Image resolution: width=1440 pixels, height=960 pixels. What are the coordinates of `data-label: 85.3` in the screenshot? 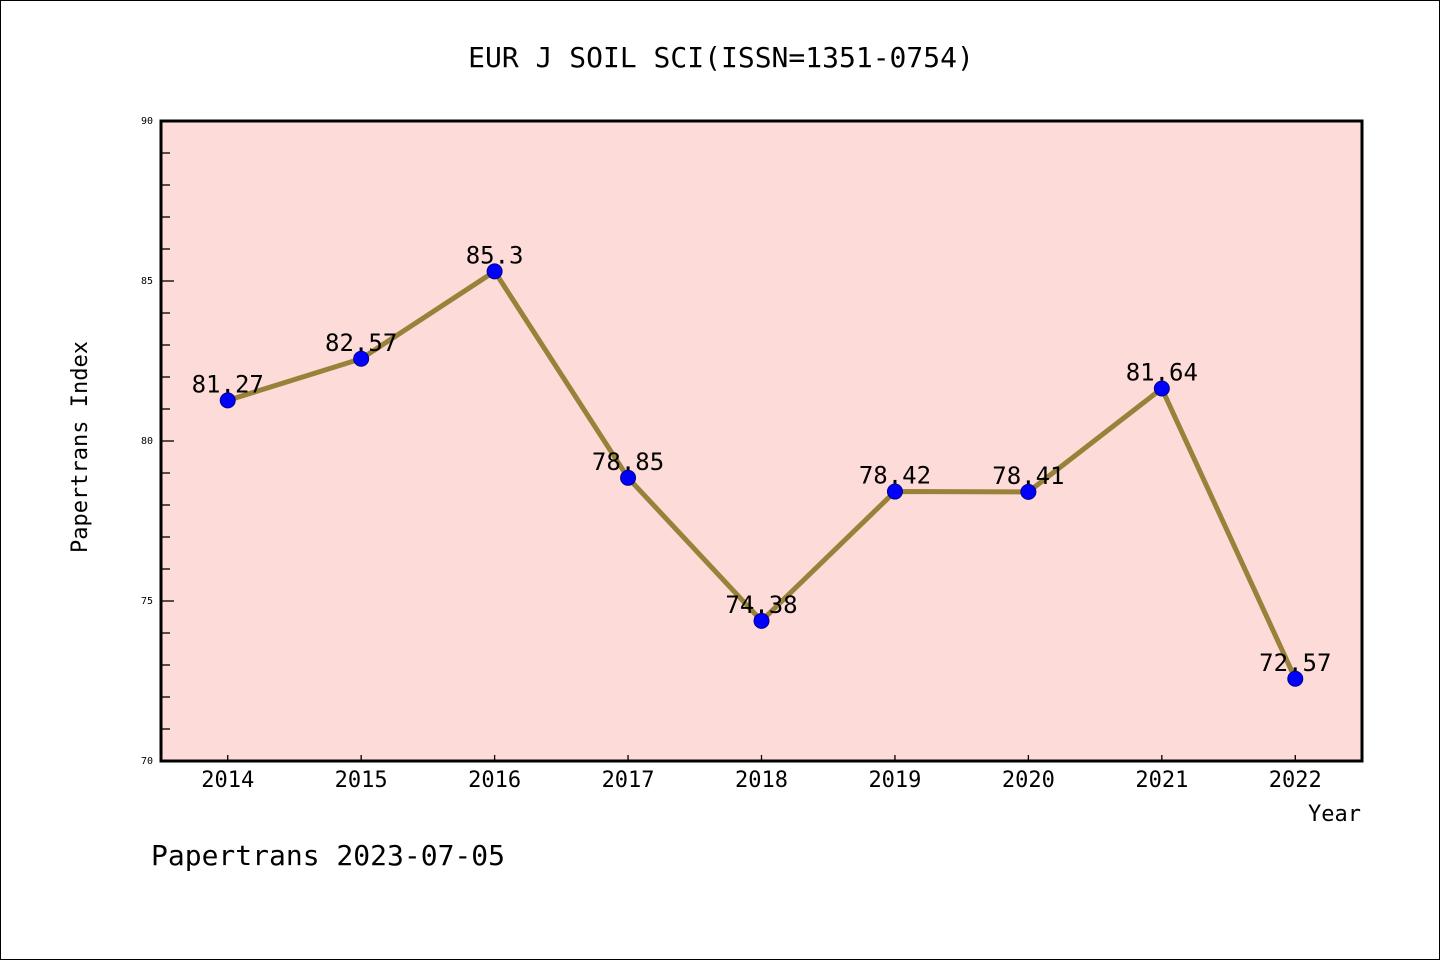 It's located at (495, 255).